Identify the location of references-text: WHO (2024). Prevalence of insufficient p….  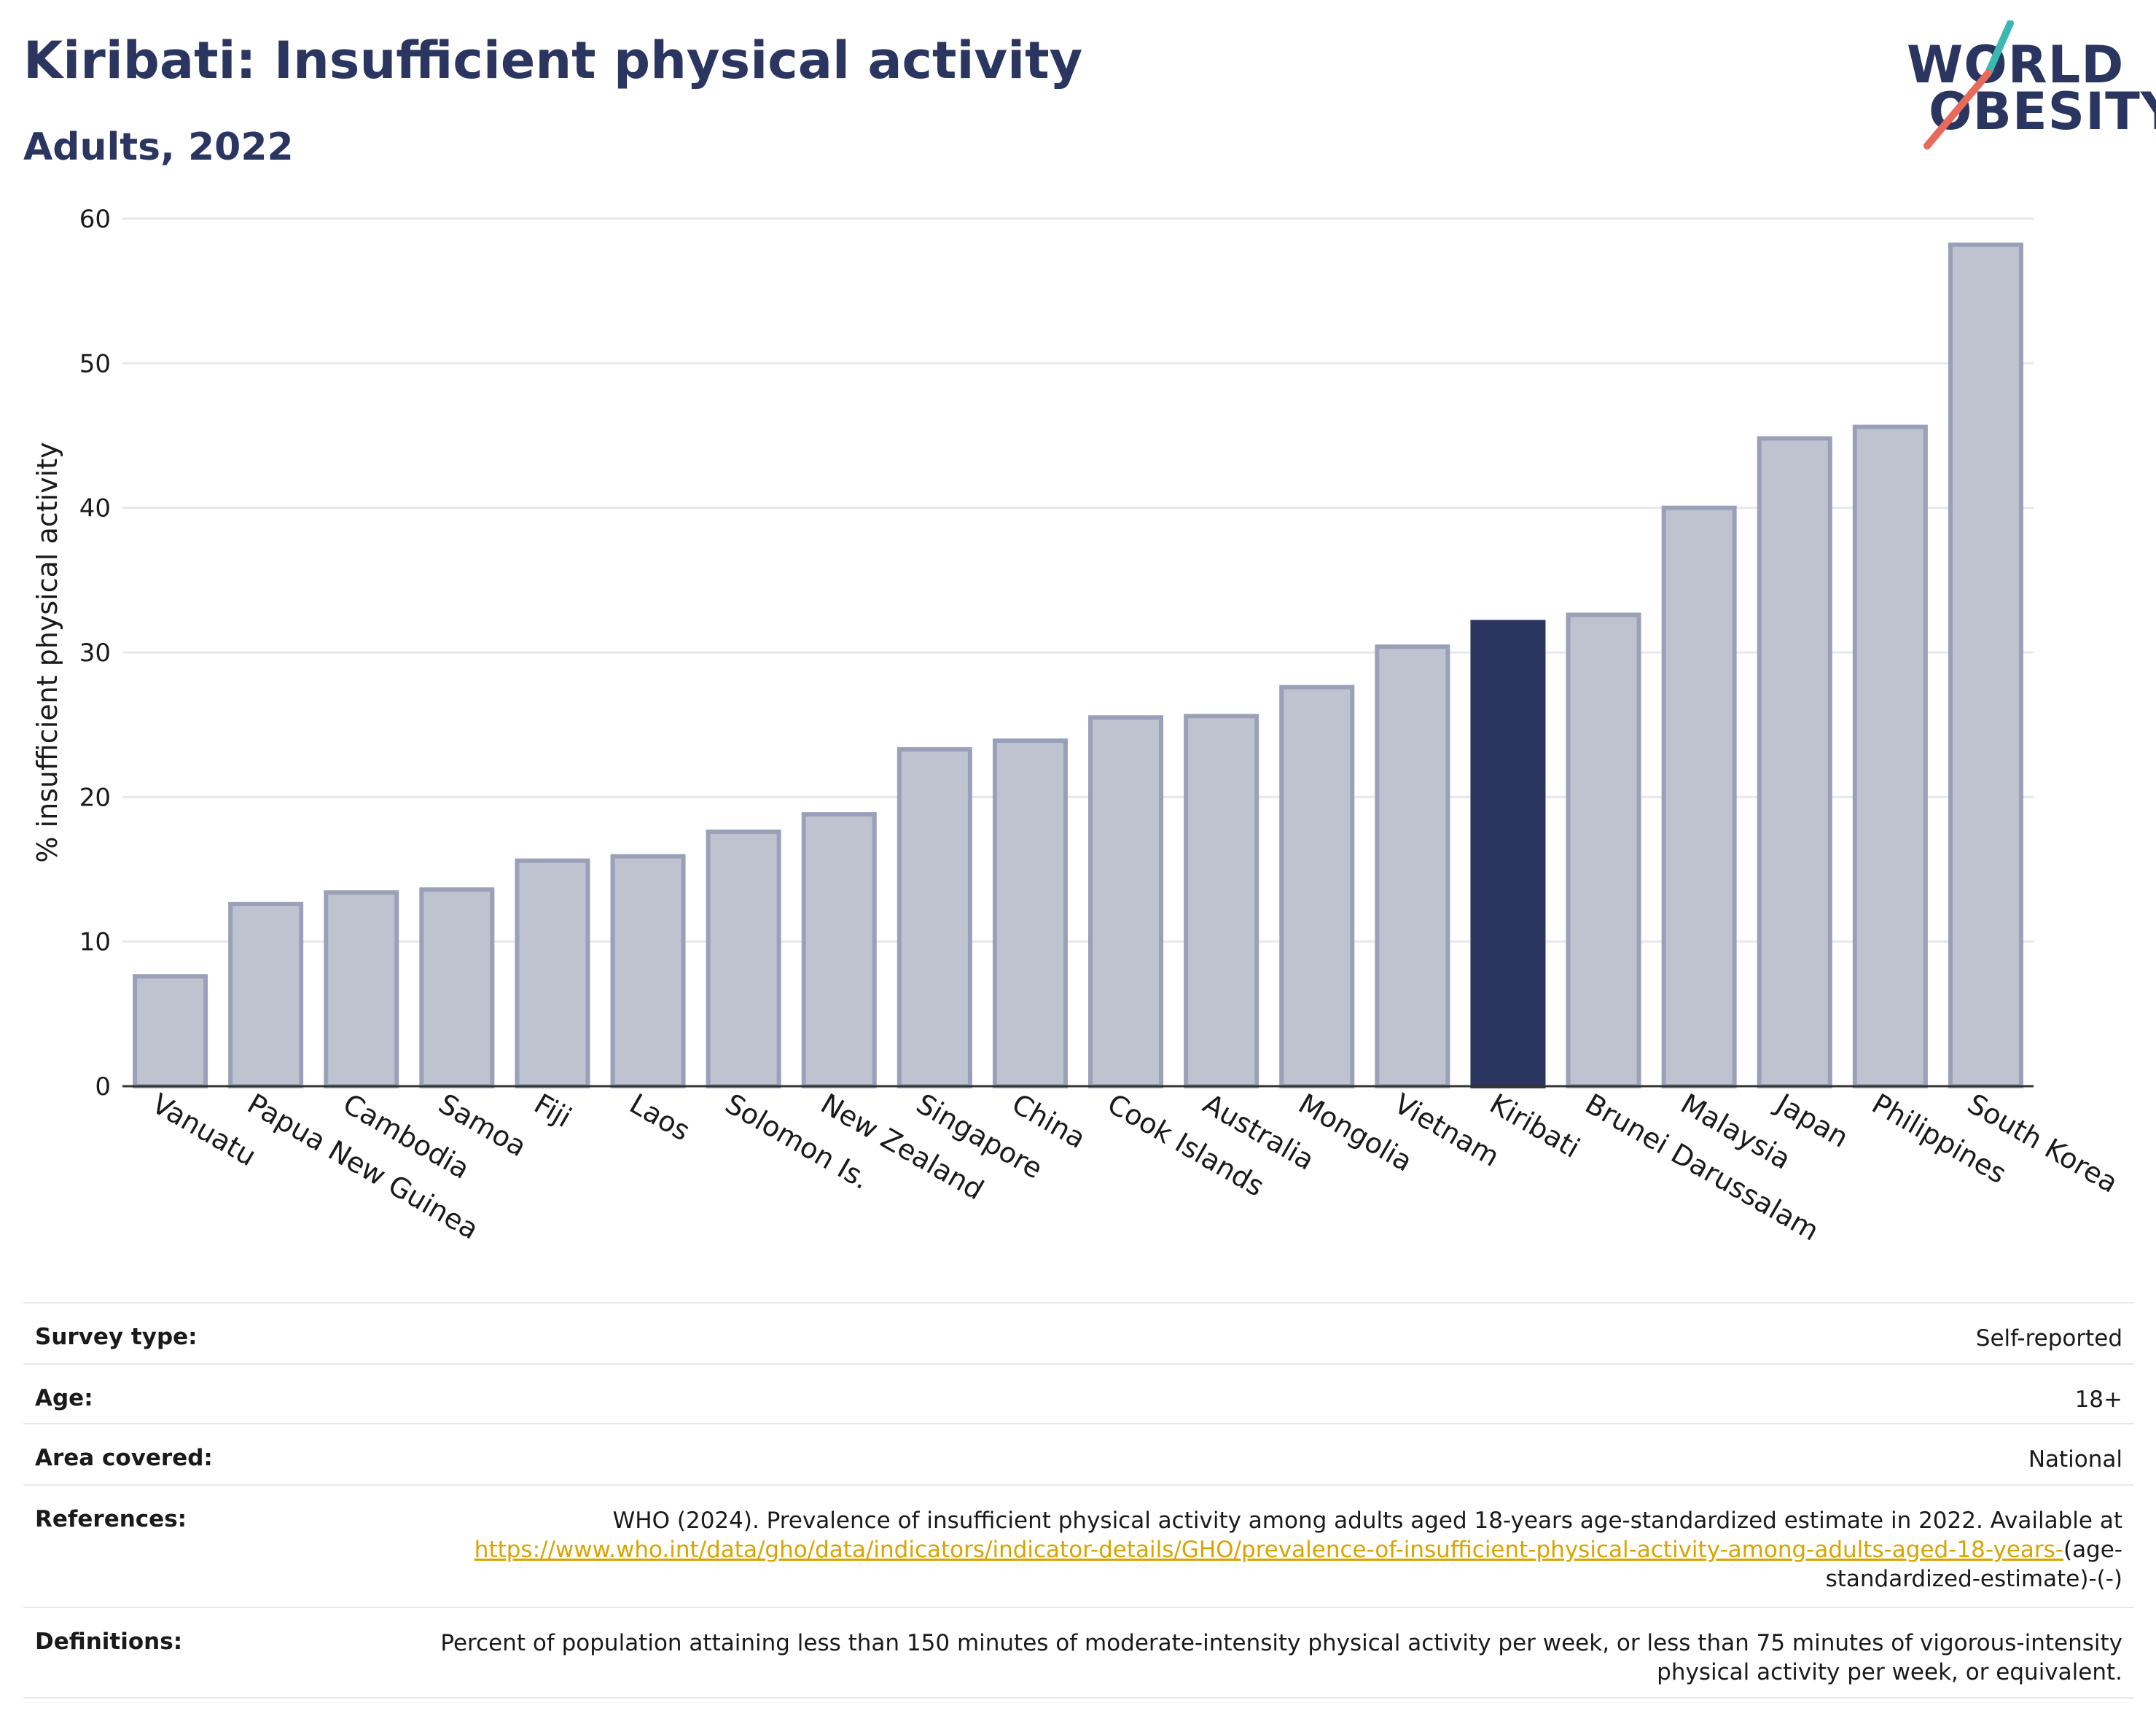
(1367, 1521).